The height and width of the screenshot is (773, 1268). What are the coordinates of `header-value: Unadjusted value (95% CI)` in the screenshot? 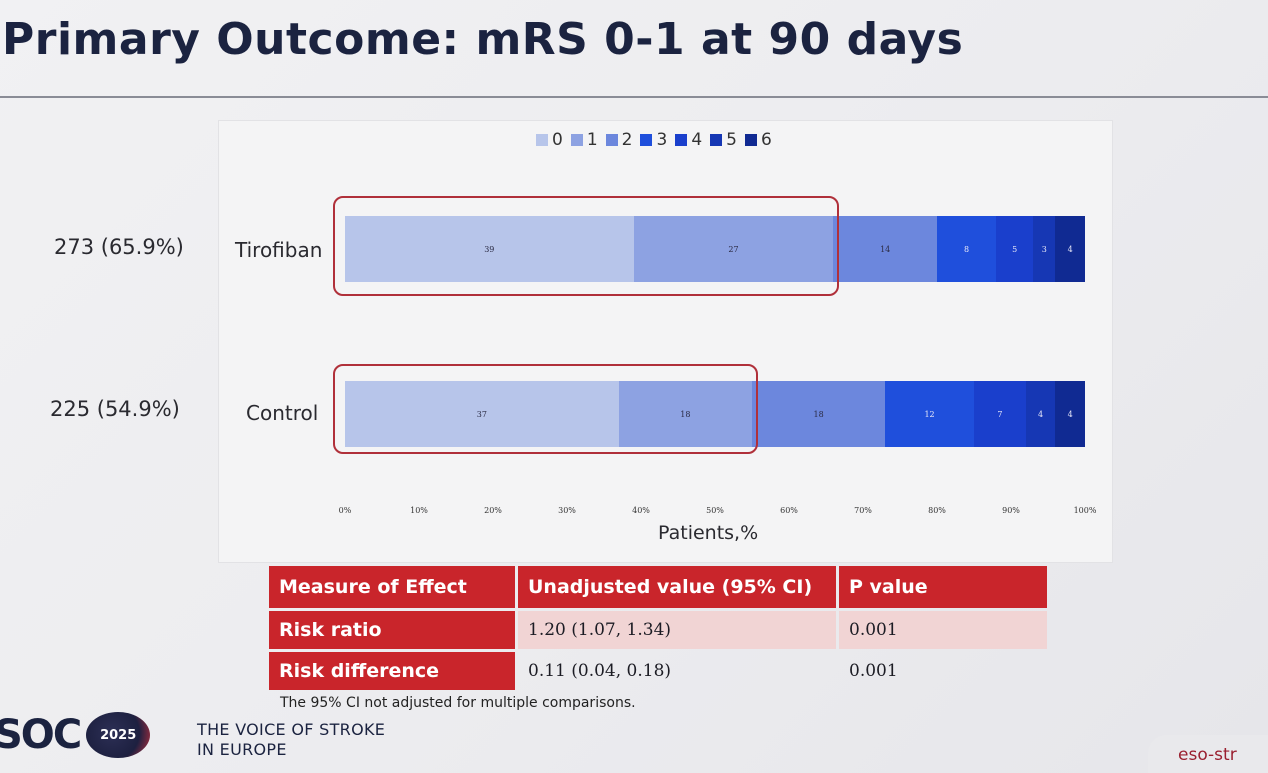 It's located at (677, 587).